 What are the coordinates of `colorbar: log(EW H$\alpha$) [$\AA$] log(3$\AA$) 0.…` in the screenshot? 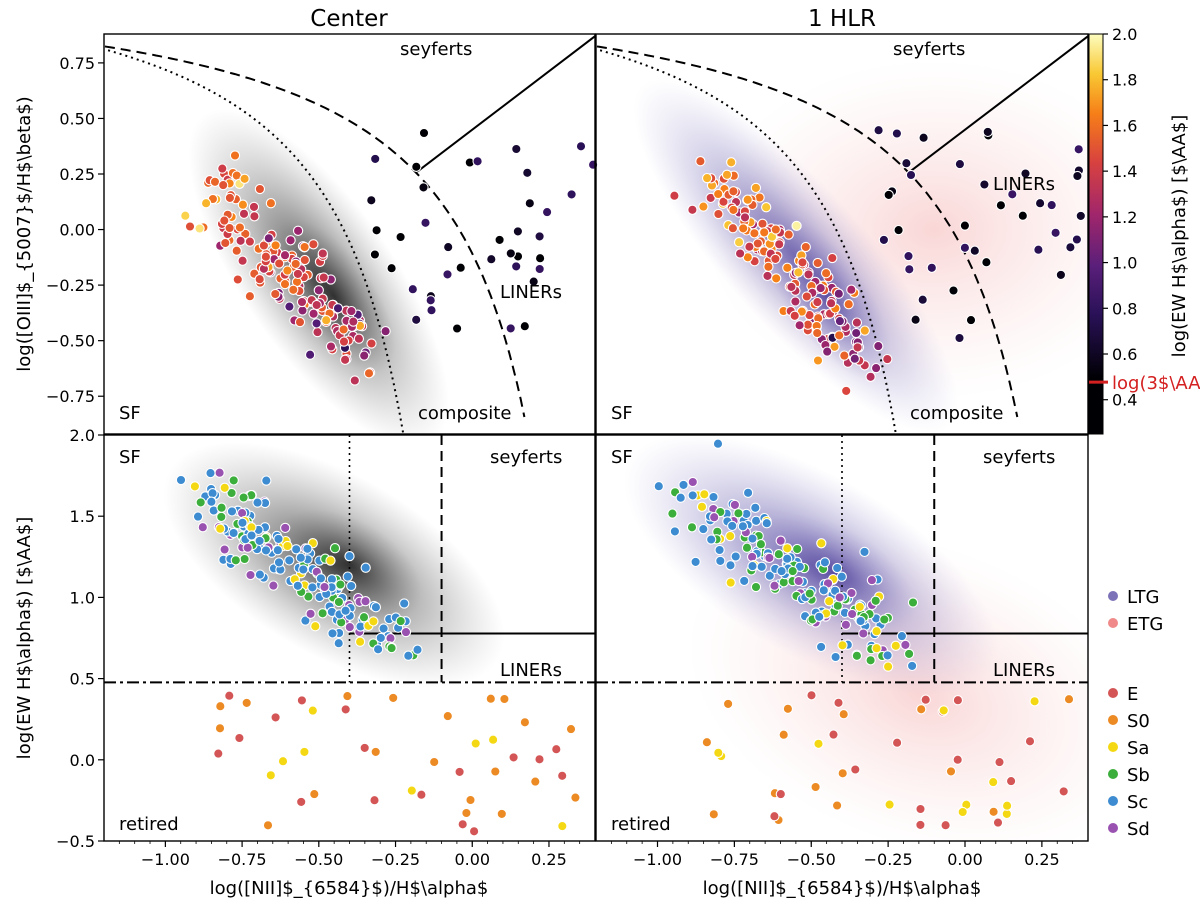 It's located at (1144, 230).